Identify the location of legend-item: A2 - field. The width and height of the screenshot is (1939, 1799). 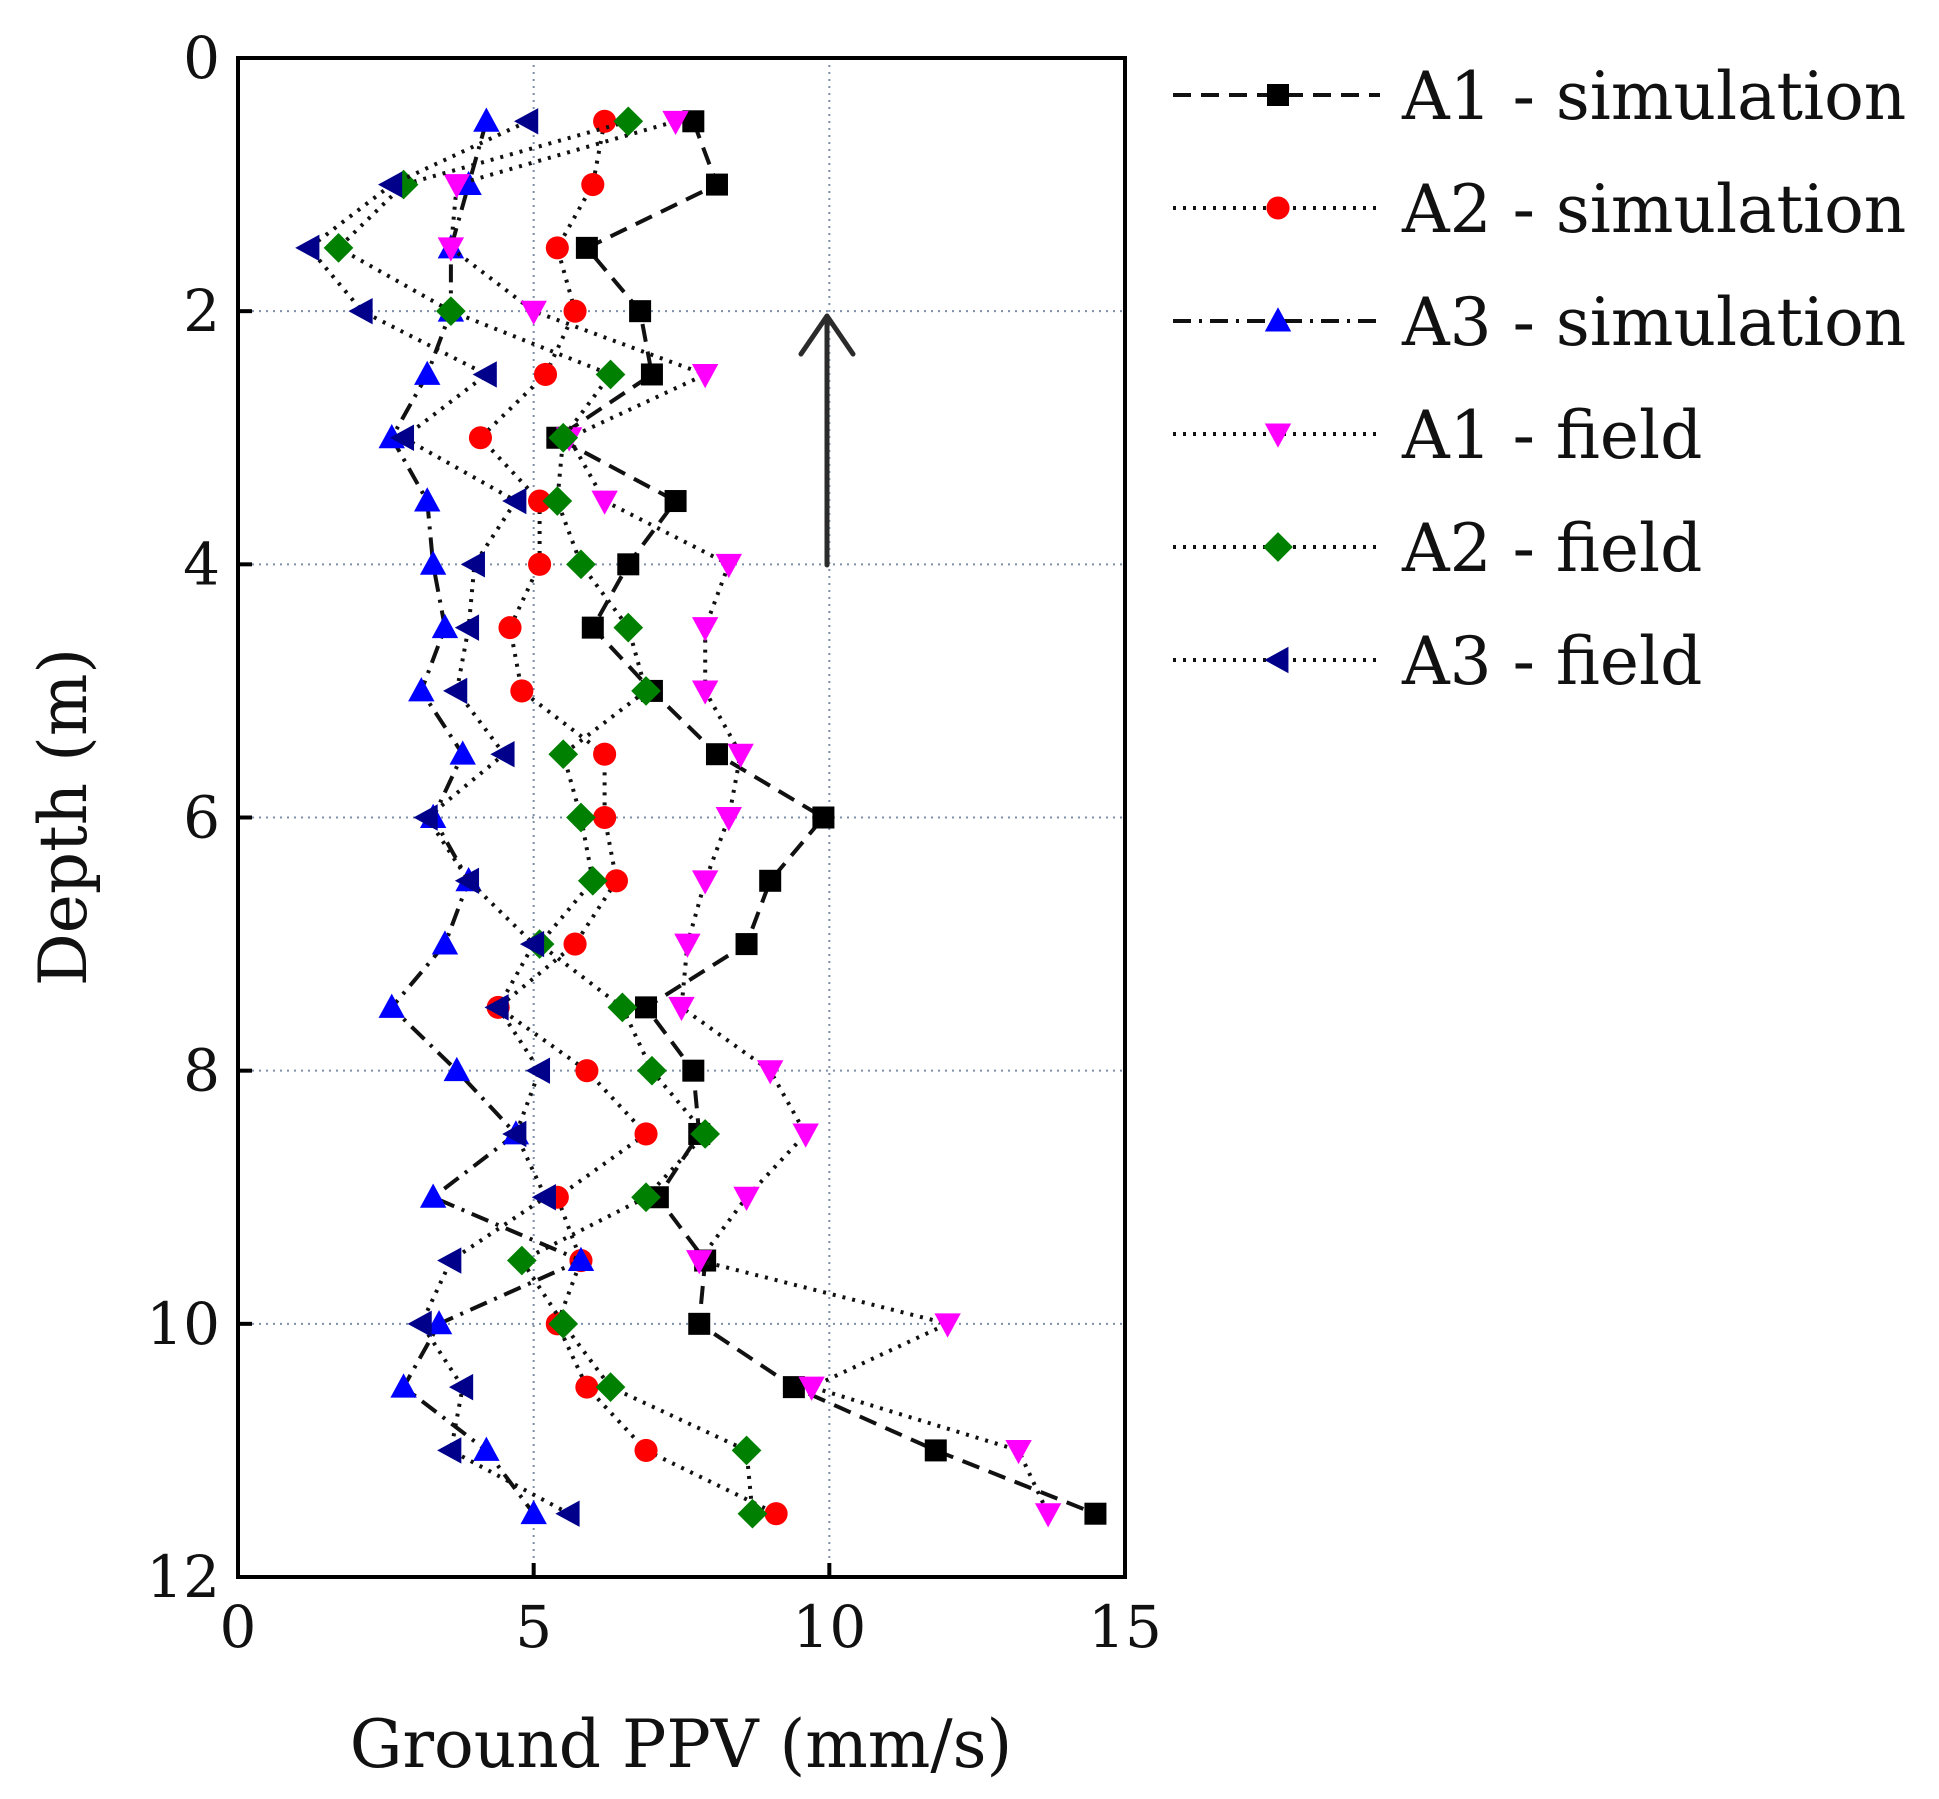
(1437, 548).